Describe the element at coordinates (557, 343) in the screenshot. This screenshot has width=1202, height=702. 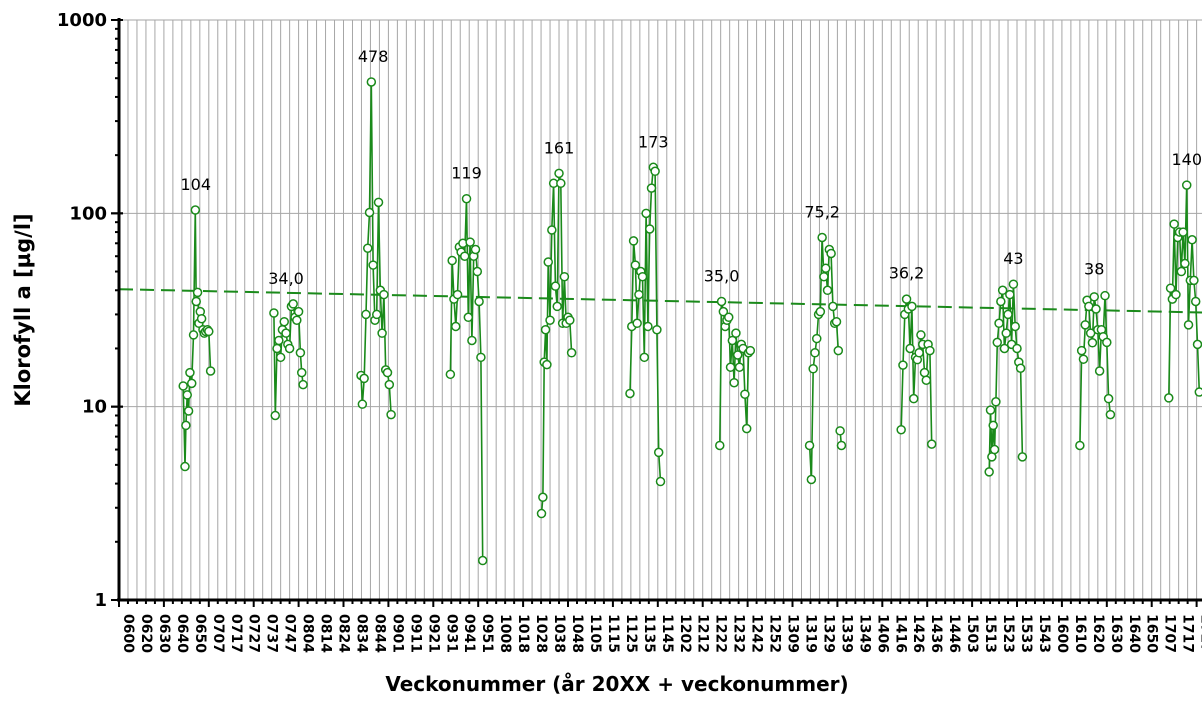
I see `series-line-2010` at that location.